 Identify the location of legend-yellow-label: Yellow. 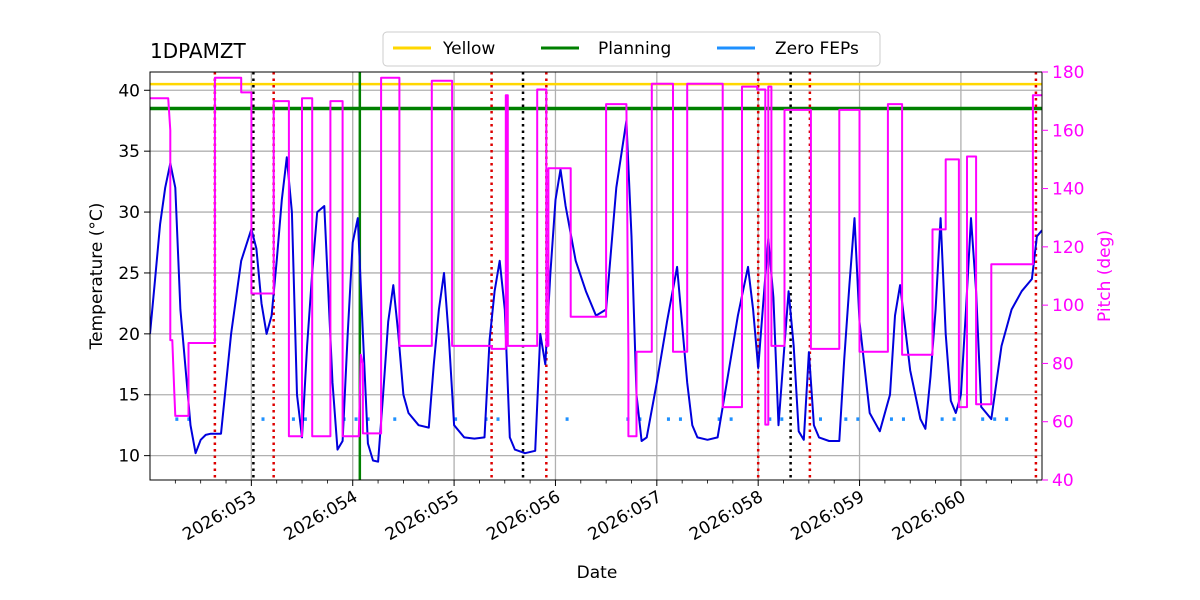
(468, 49).